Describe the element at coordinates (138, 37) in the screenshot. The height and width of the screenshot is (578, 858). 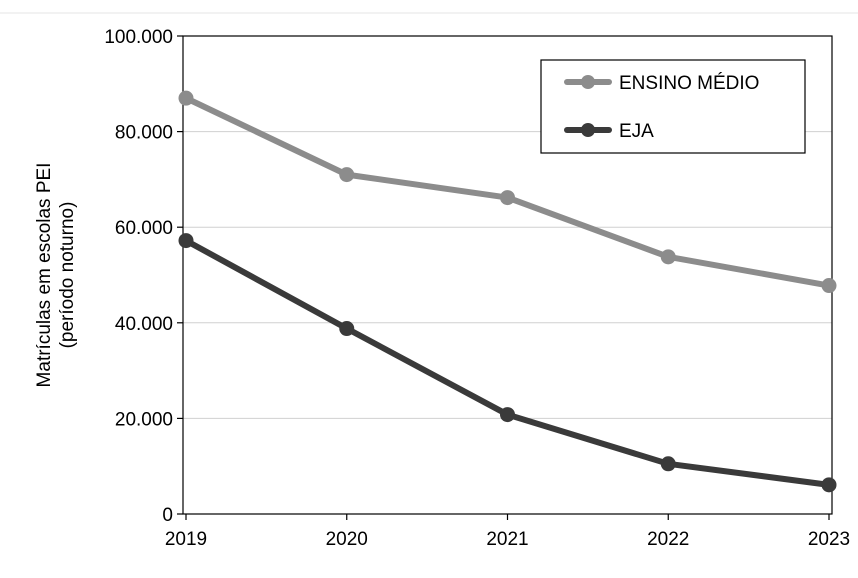
I see `y-tick-label: 100.000` at that location.